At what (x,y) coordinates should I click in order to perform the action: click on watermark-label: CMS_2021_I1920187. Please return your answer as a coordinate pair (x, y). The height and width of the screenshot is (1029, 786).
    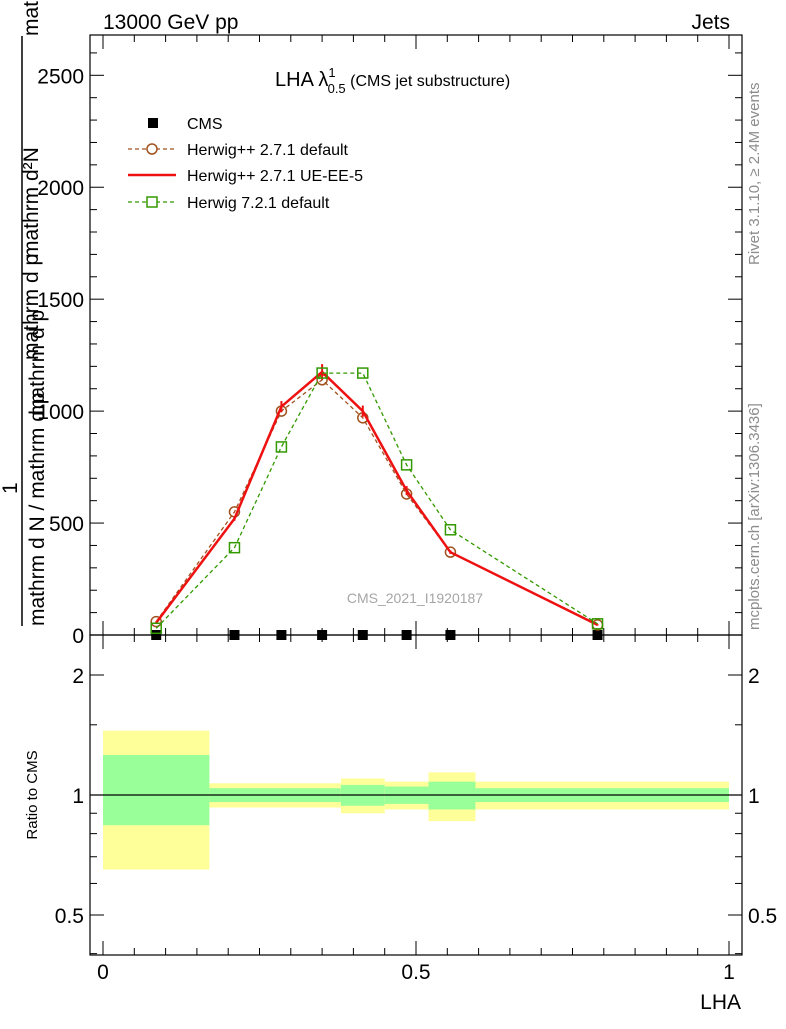
    Looking at the image, I should click on (415, 598).